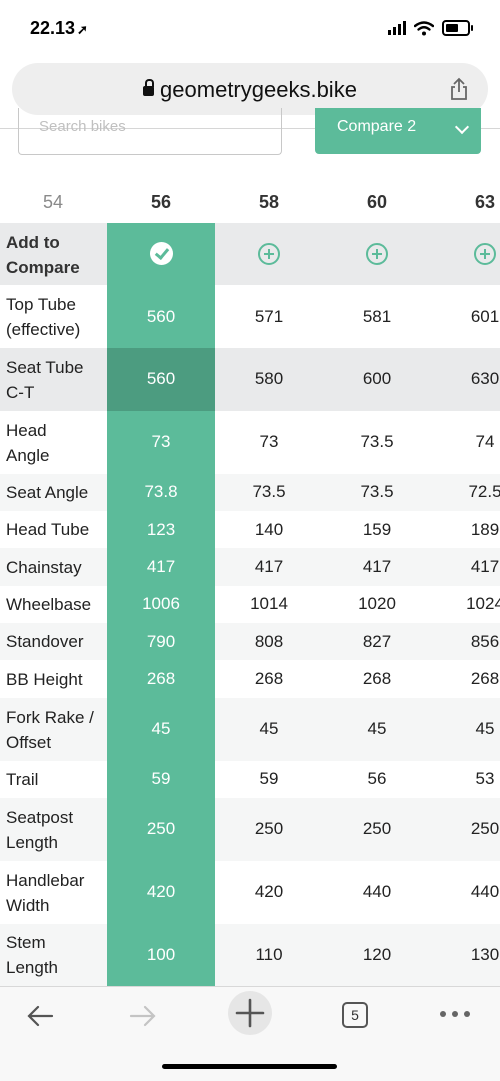 The width and height of the screenshot is (500, 1081). Describe the element at coordinates (485, 641) in the screenshot. I see `cell-value: 856` at that location.